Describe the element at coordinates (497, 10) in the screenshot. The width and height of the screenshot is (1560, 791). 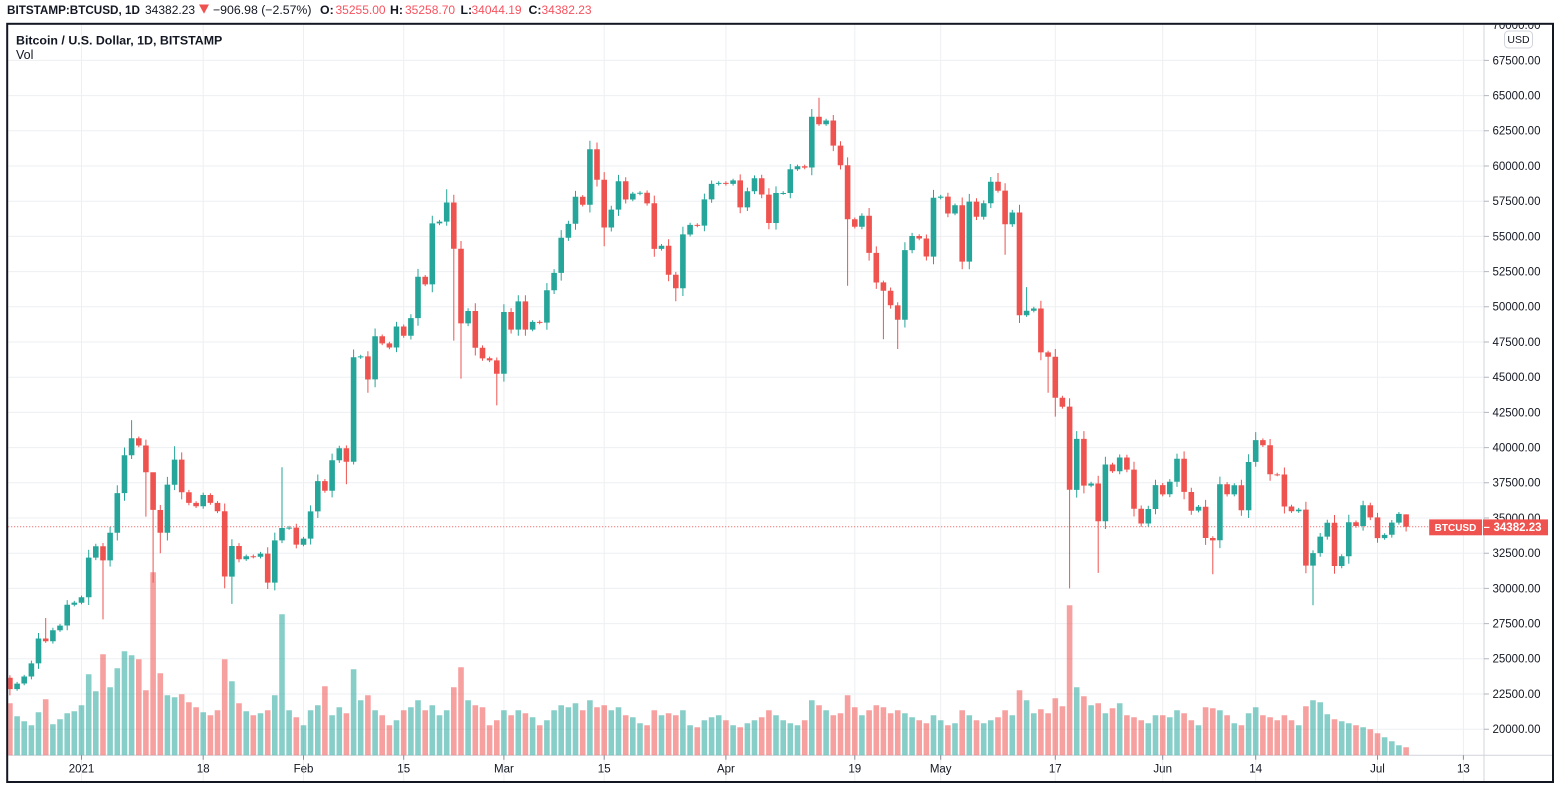
I see `svg-text: 34044.19` at that location.